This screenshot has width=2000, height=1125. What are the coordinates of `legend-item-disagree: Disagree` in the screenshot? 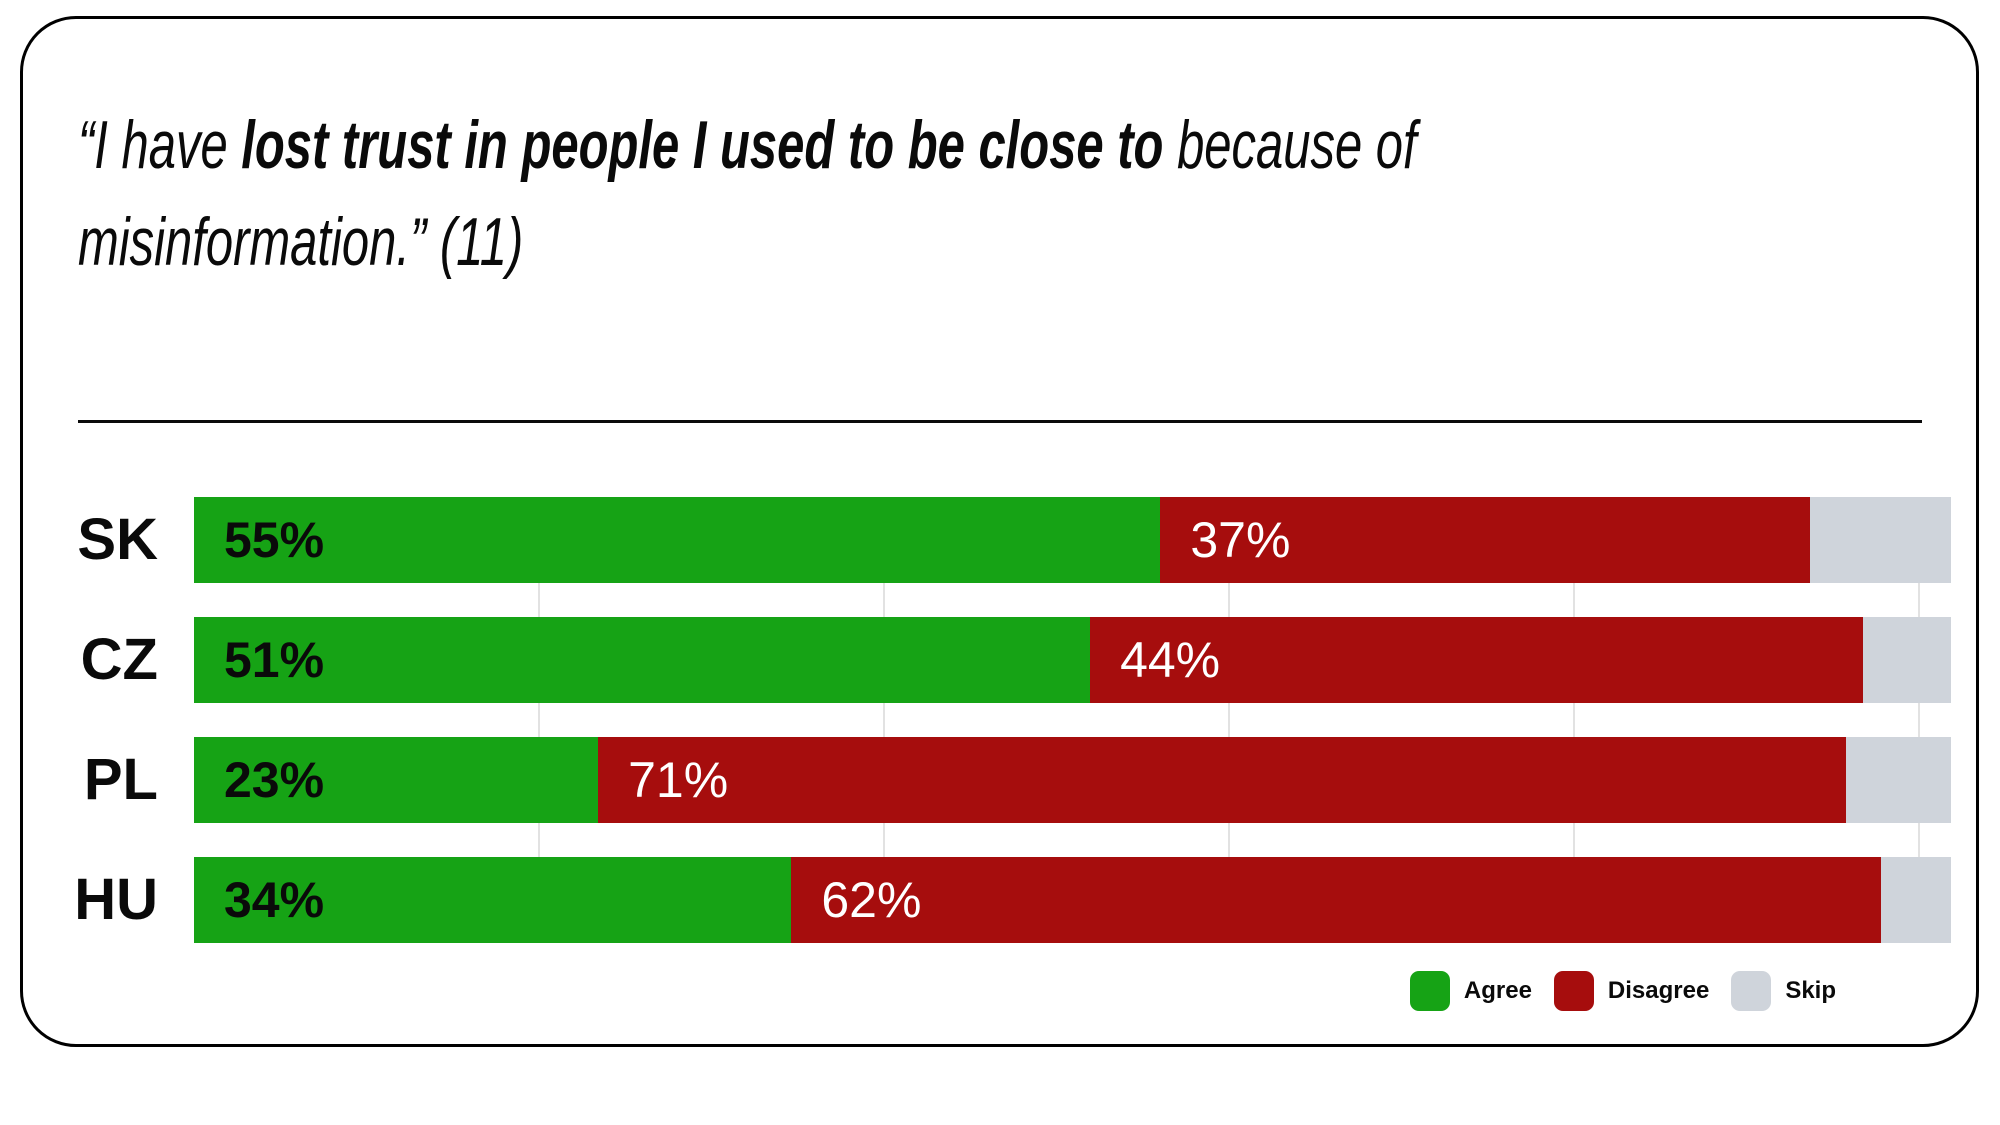 It's located at (1631, 991).